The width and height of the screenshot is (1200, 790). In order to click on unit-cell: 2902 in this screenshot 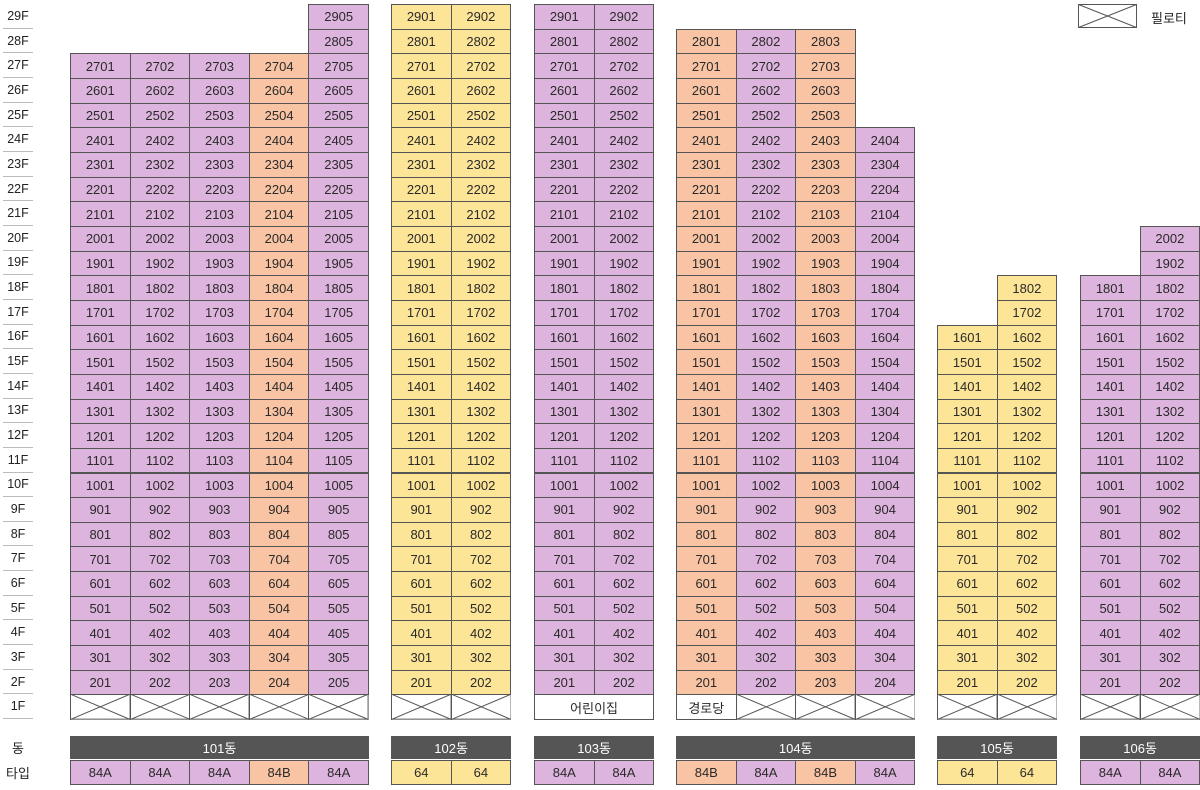, I will do `click(481, 17)`.